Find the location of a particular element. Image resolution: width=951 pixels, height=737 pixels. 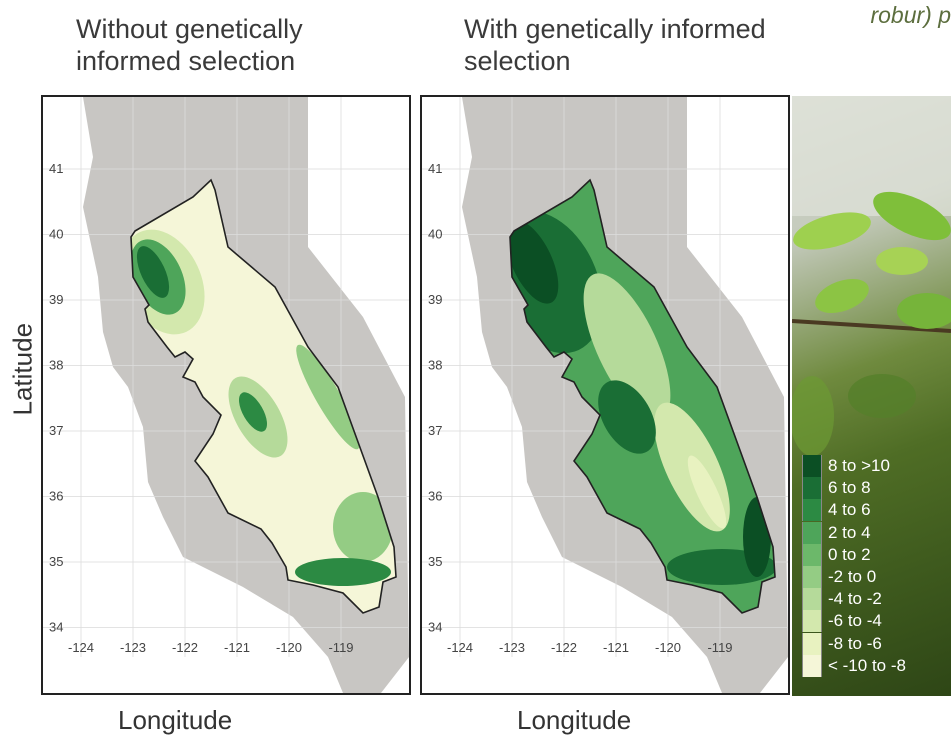

legend-label: 8 to >10 is located at coordinates (859, 465).